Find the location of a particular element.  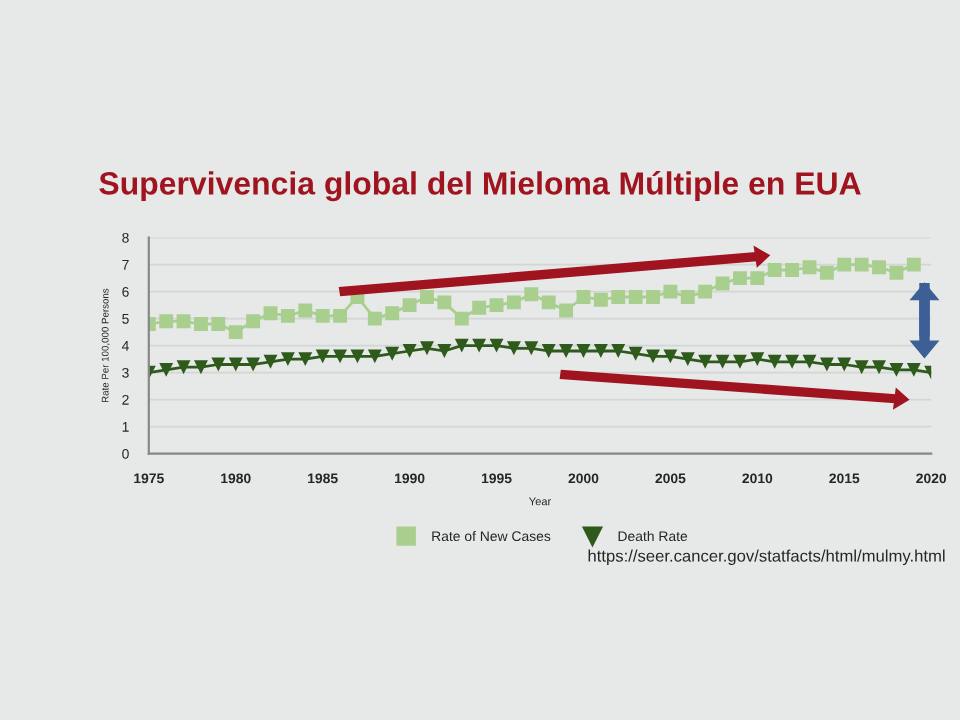

text: https://seer.cancer.gov/statfacts/html/mulmy.html is located at coordinates (766, 557).